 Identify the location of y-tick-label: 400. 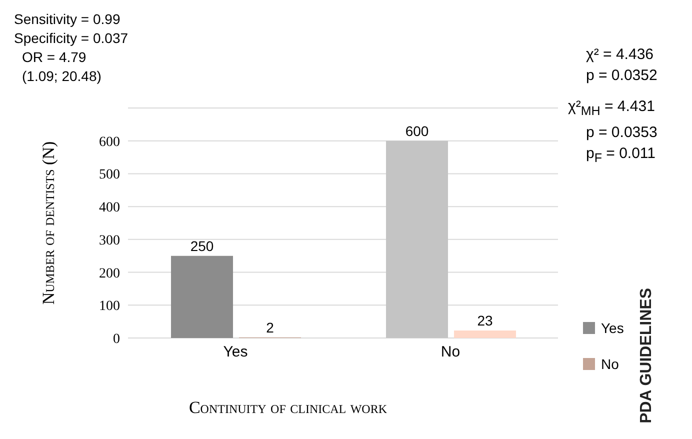
(109, 208).